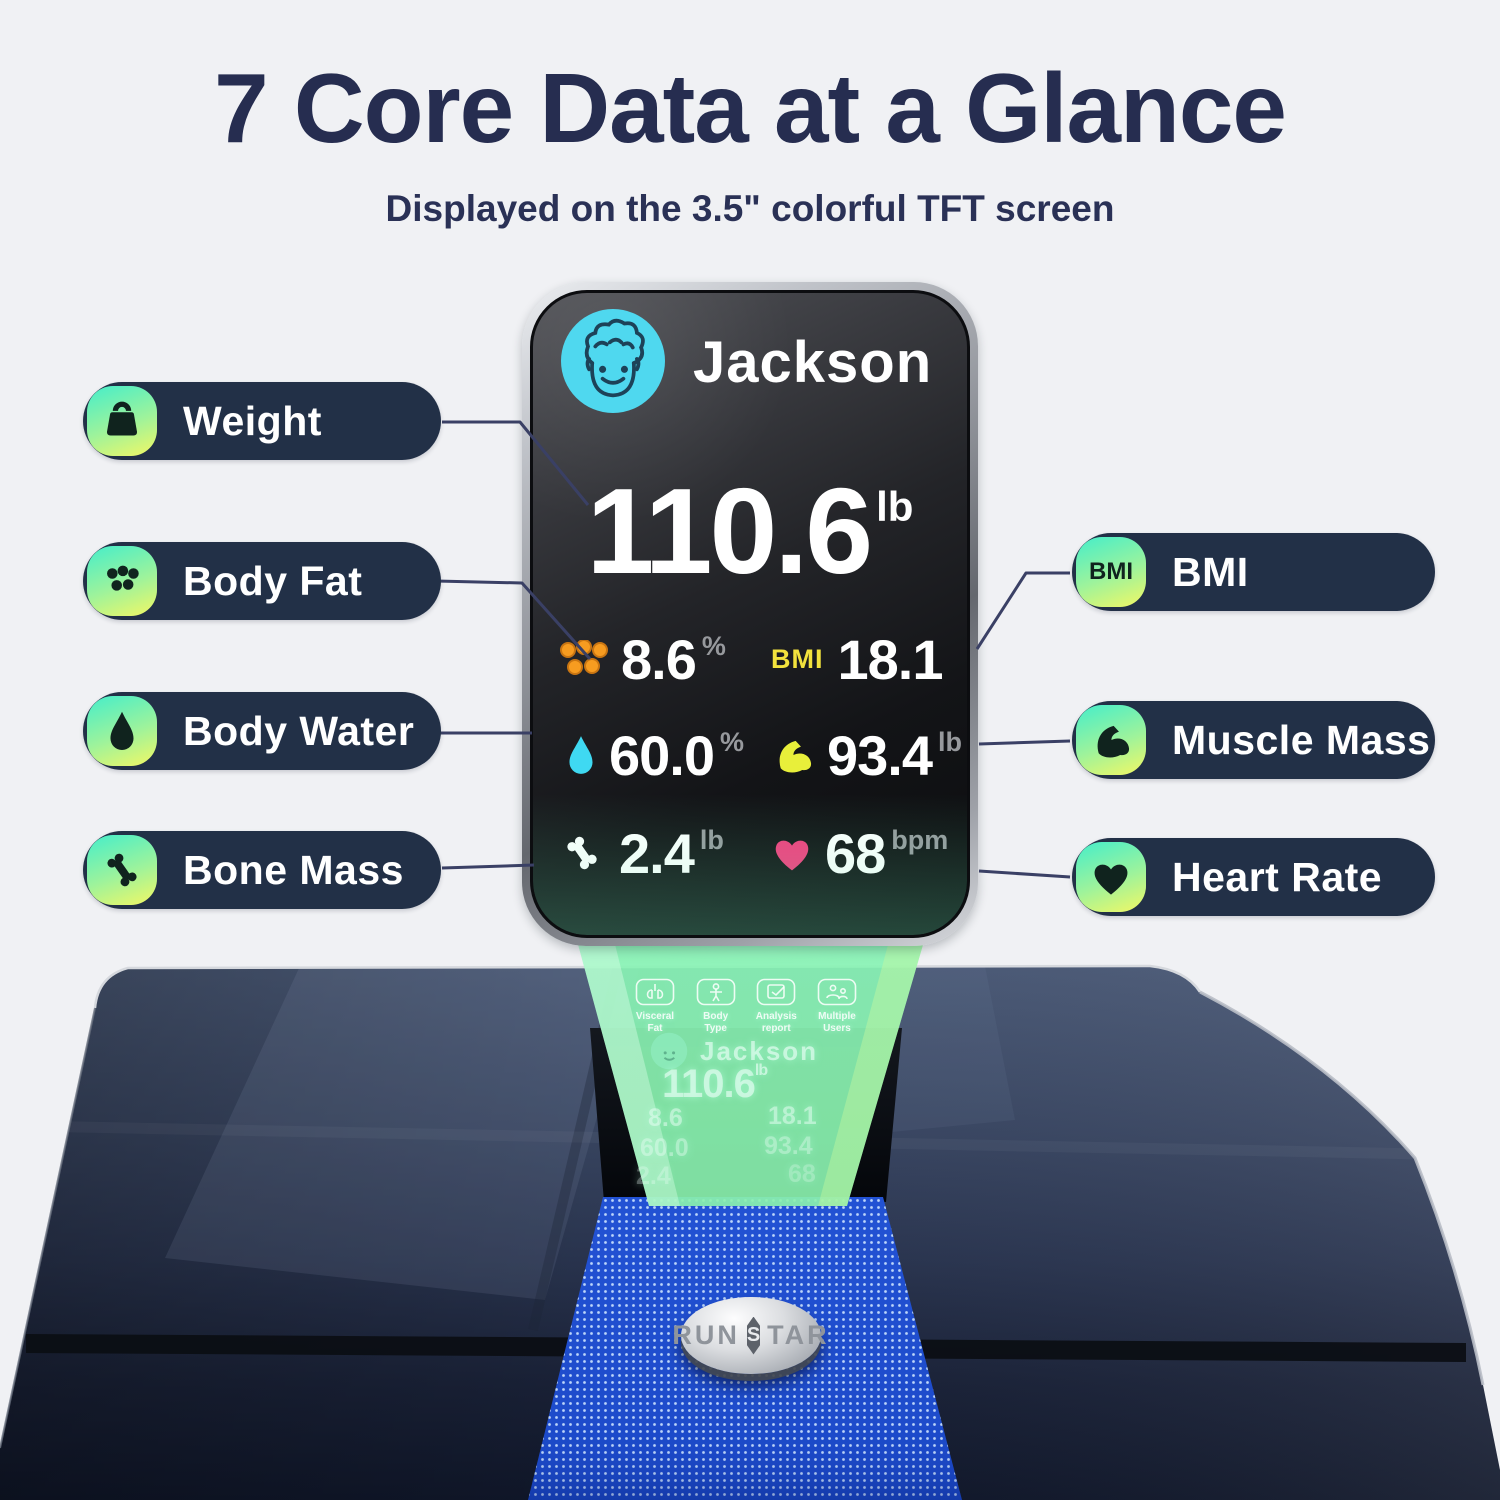 The height and width of the screenshot is (1500, 1500). Describe the element at coordinates (788, 1146) in the screenshot. I see `hologram-muscle-mass: 93.4` at that location.